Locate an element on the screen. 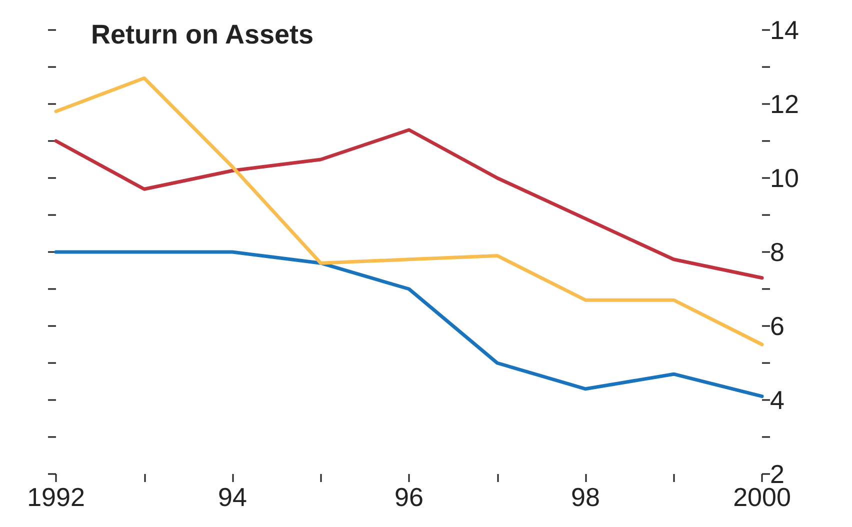 This screenshot has width=852, height=527. y-tick-label: 10 is located at coordinates (784, 178).